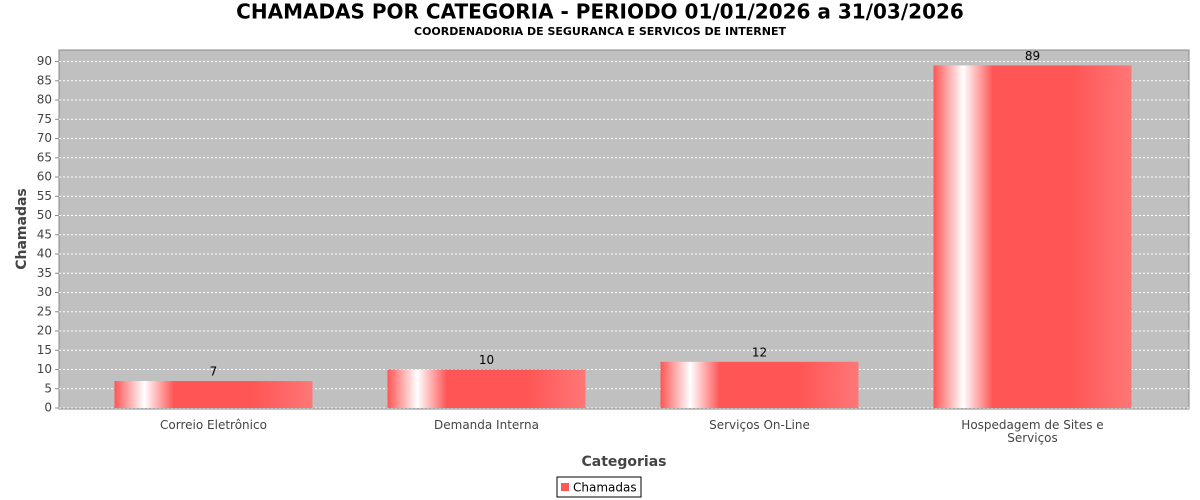 This screenshot has width=1200, height=500. I want to click on y-axis-label: Chamadas, so click(22, 229).